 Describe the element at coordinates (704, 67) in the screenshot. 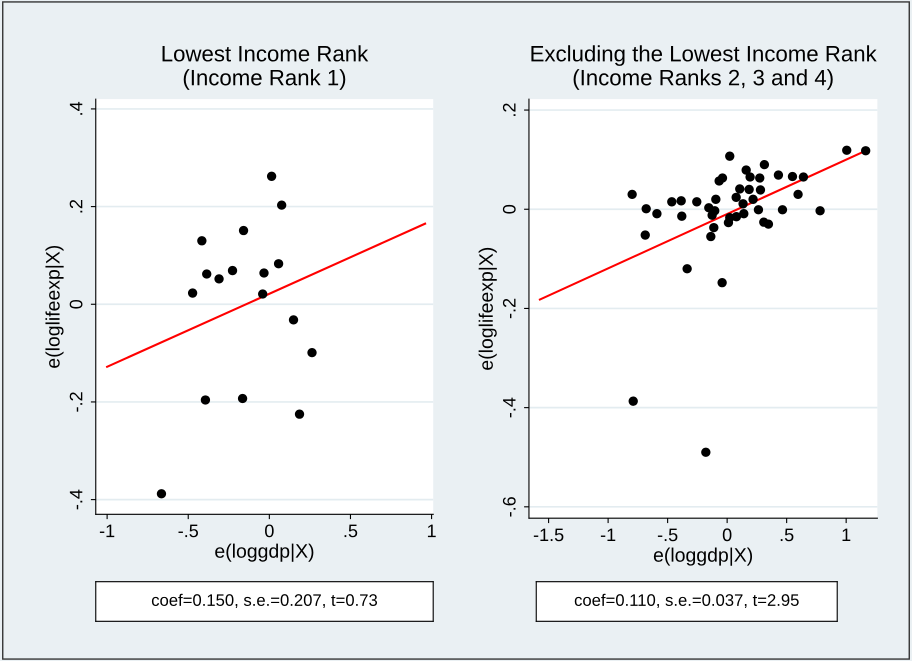

I see `chart-title: Excluding the Lowest Income Rank (Income Ranks 2, 3 and 4)` at that location.